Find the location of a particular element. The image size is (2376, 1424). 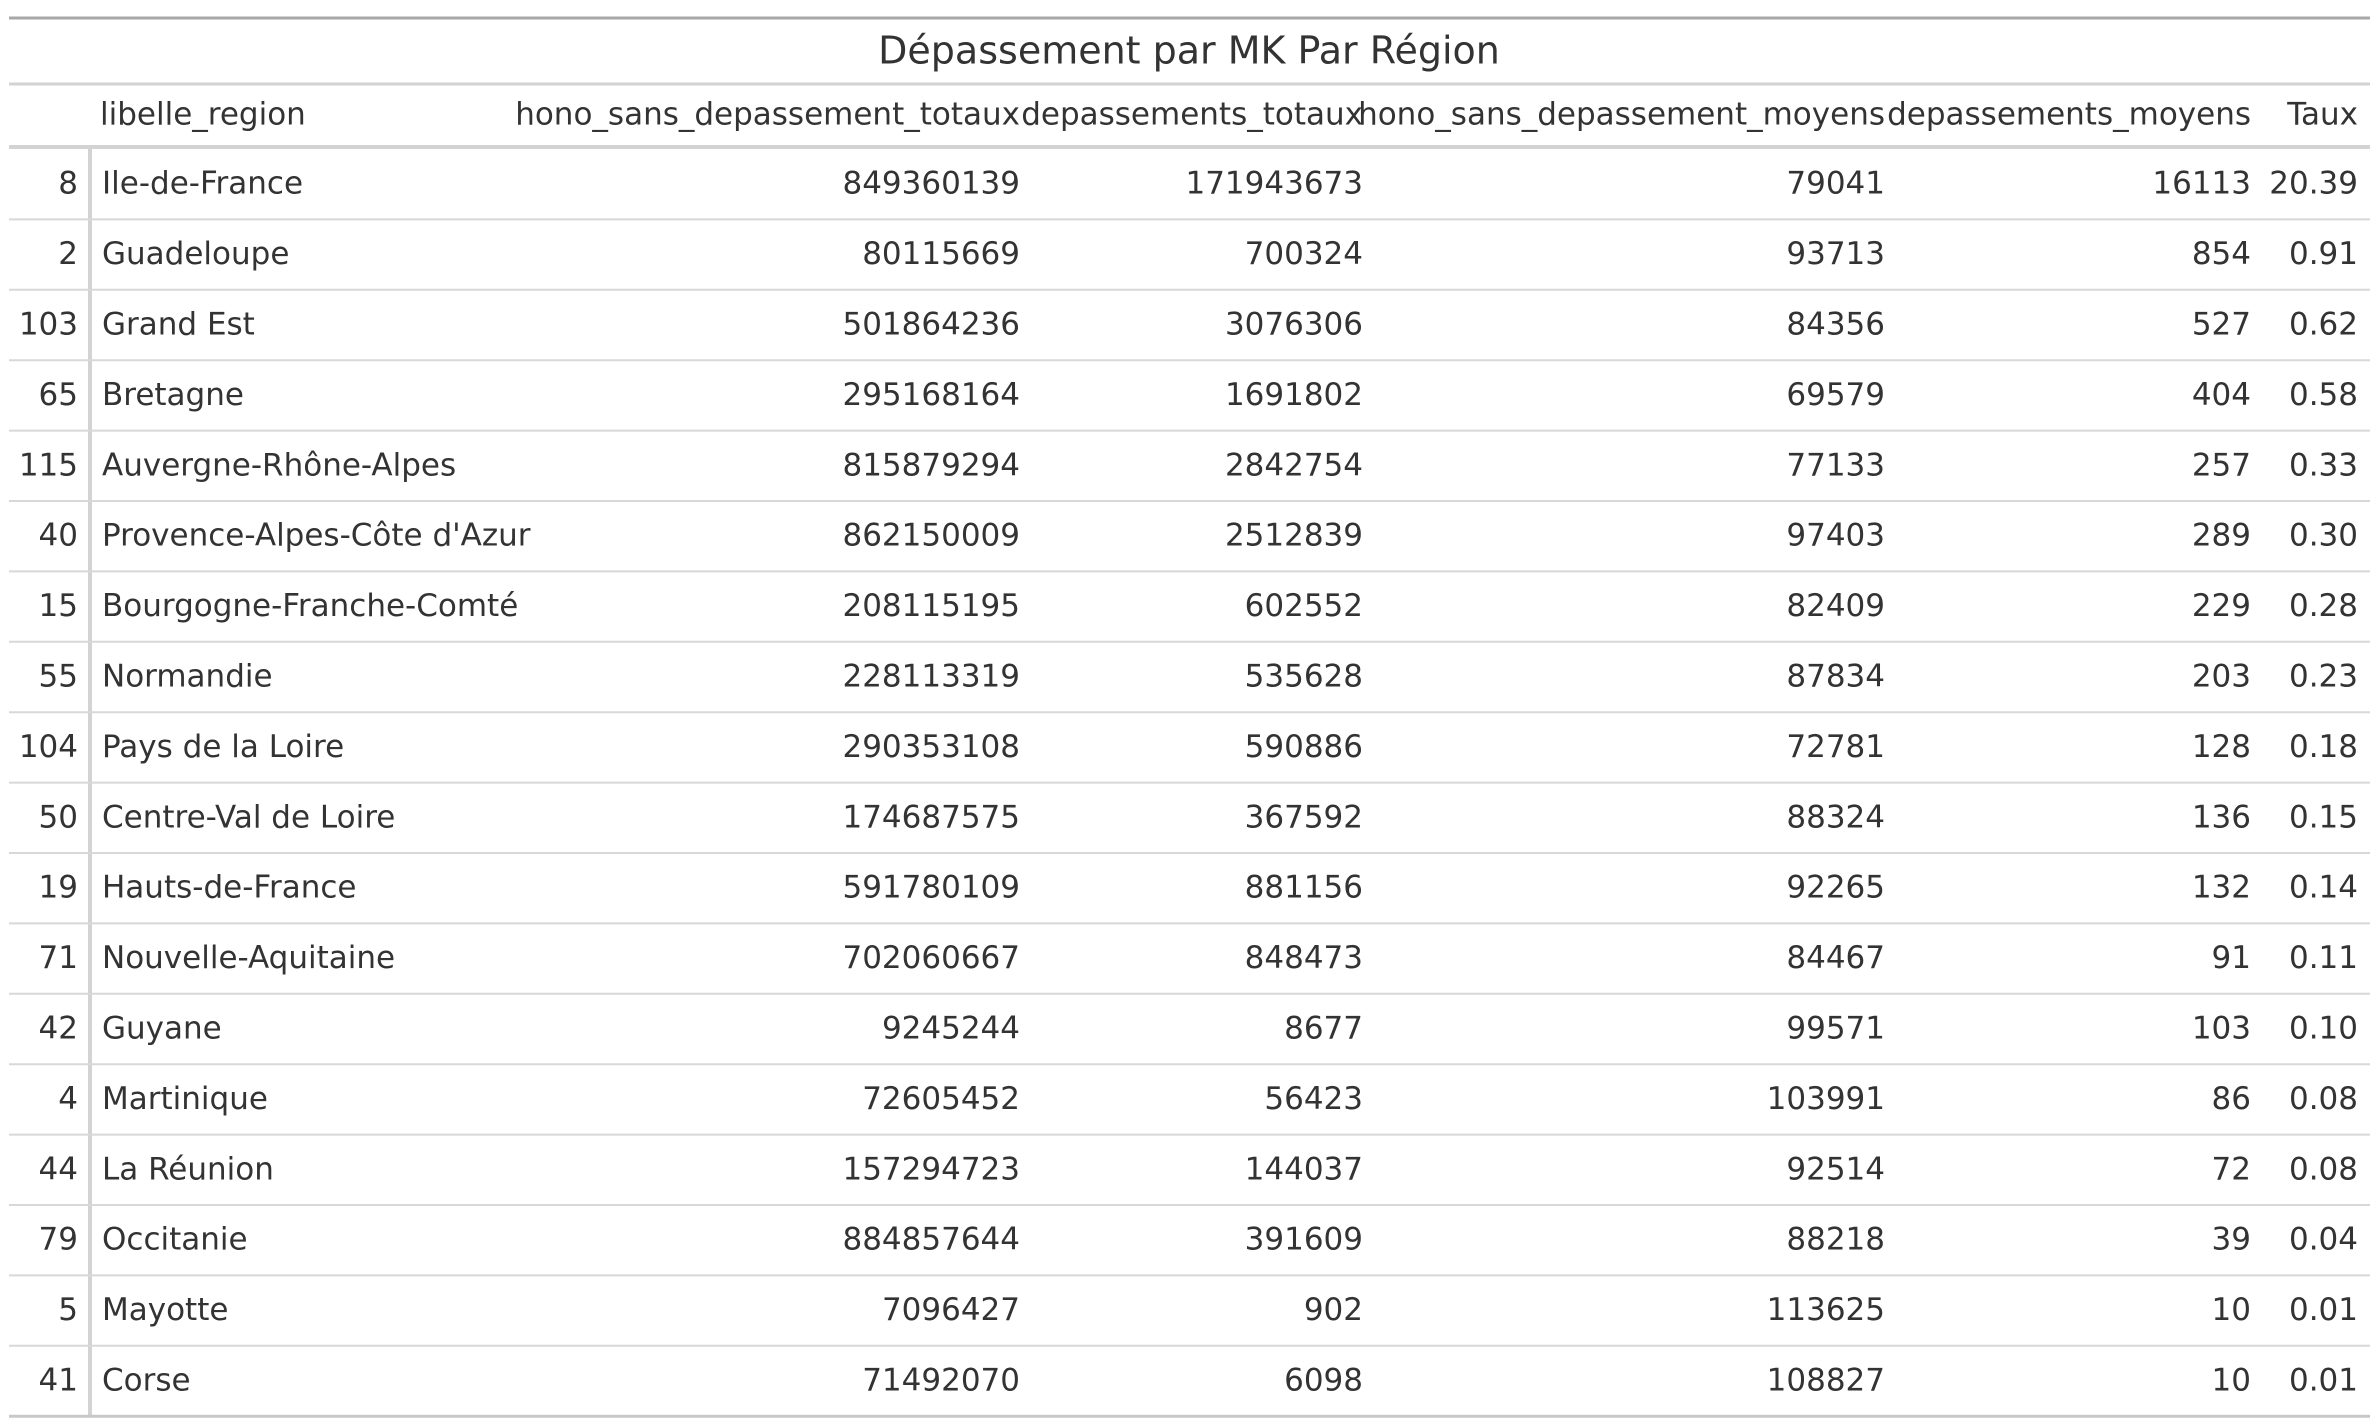

row-id: 4 is located at coordinates (68, 1099).